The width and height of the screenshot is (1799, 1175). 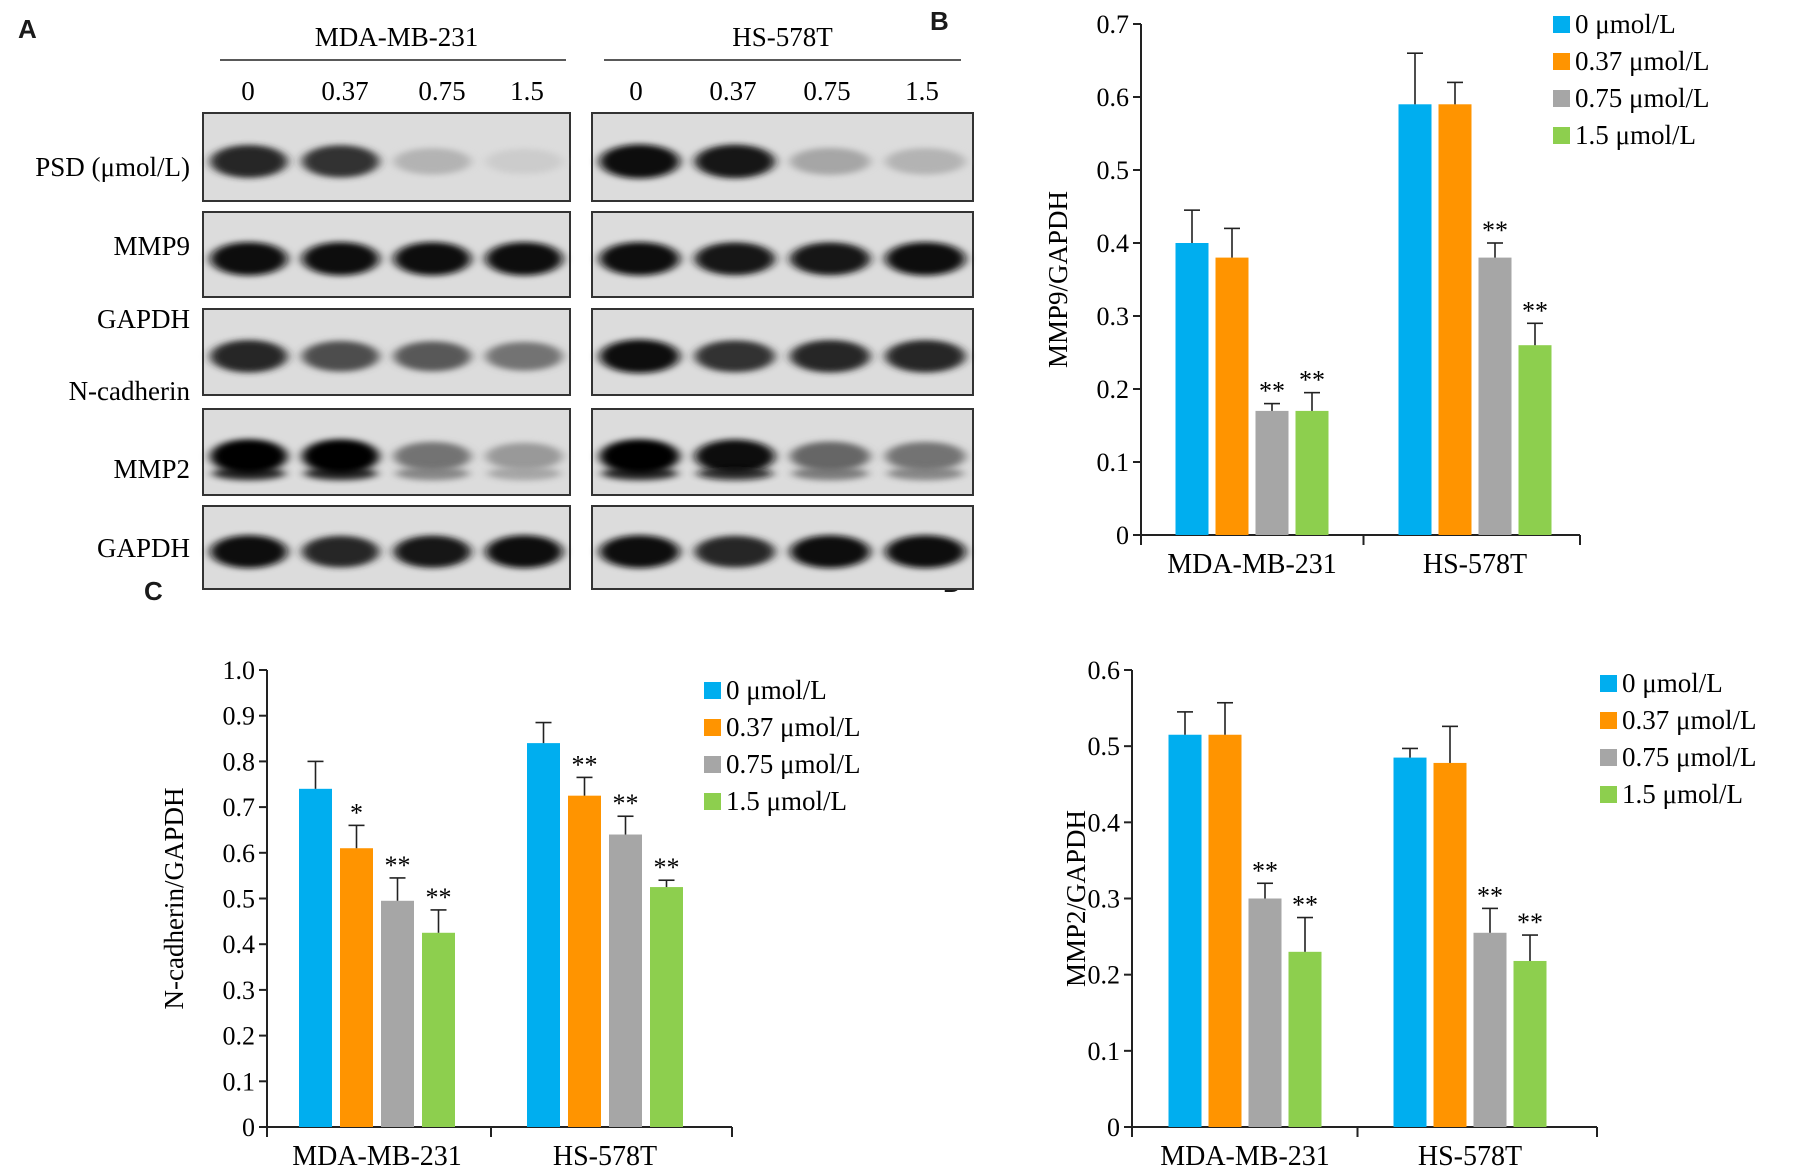 What do you see at coordinates (1058, 279) in the screenshot?
I see `y-axis-label: MMP9/GAPDH` at bounding box center [1058, 279].